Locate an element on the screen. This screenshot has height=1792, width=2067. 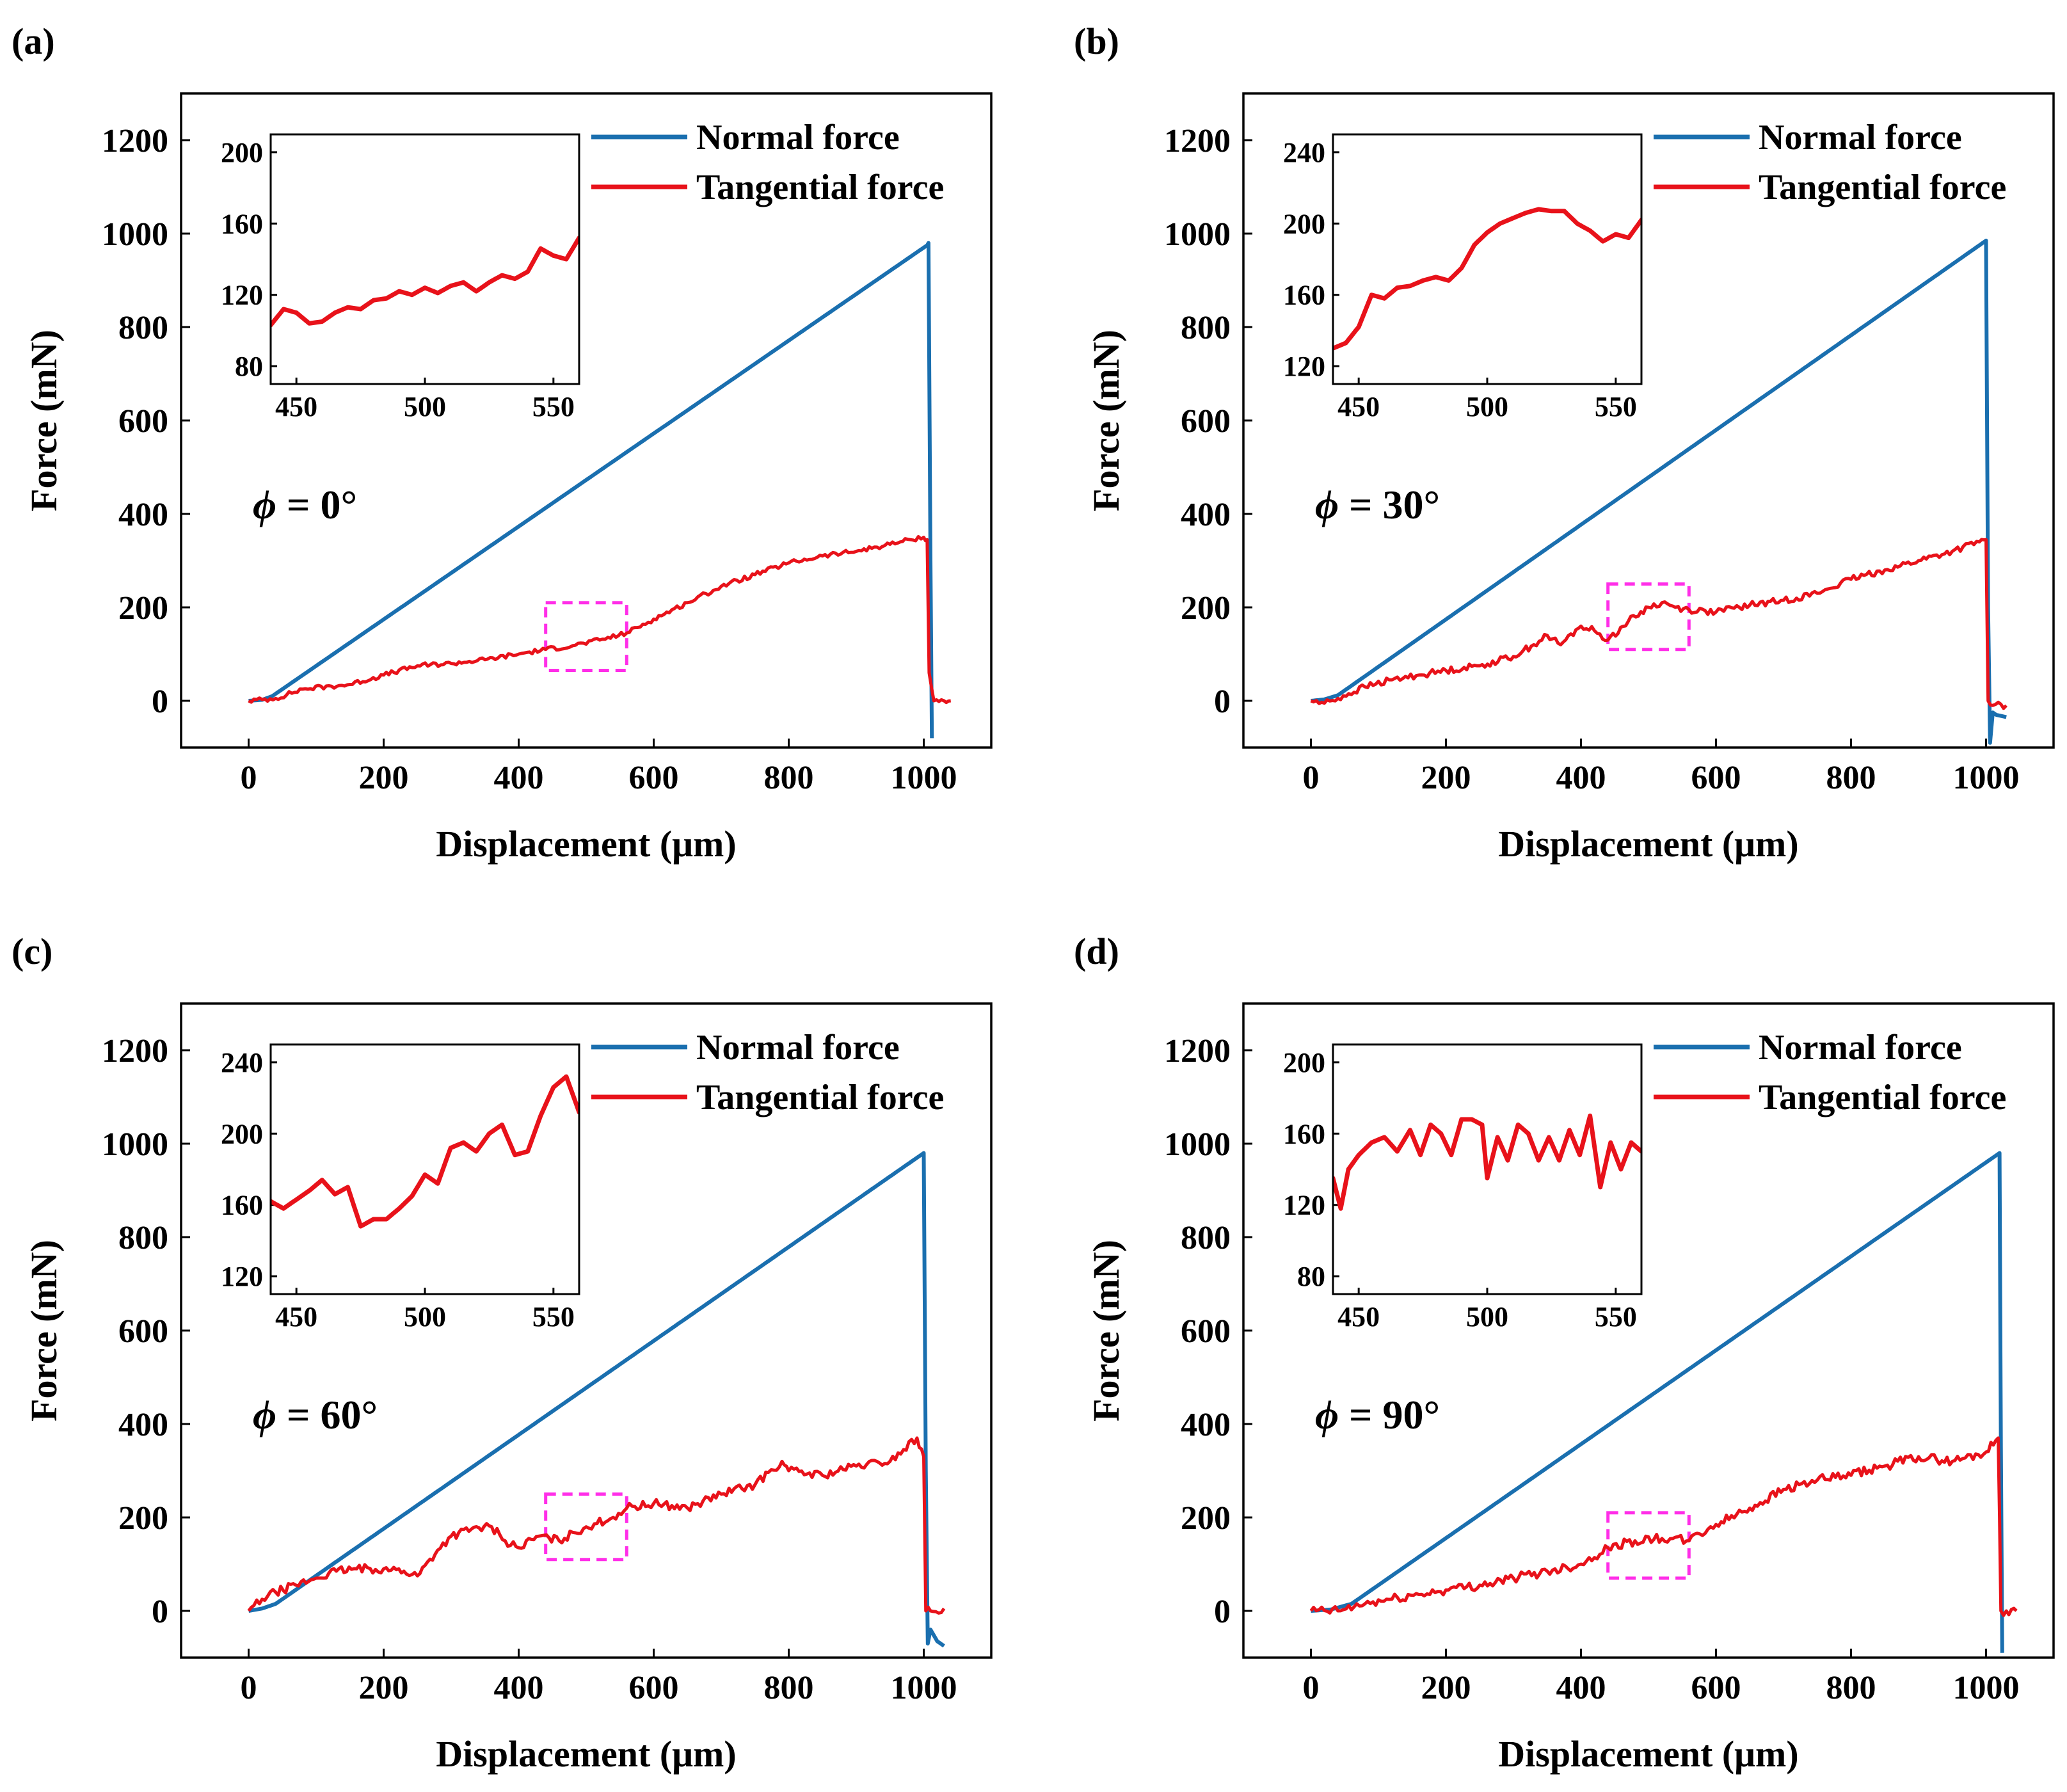
inset: 450 500 550 120 160 200 240 is located at coordinates (400, 1187).